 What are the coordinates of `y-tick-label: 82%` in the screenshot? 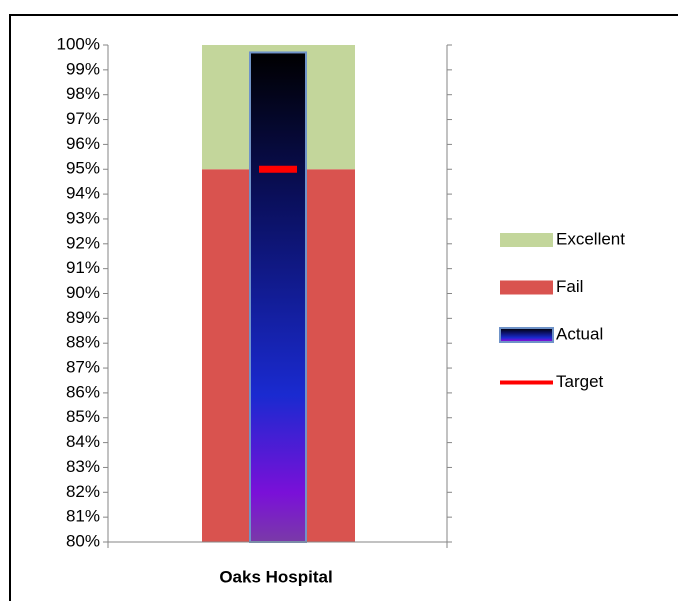 It's located at (83, 491).